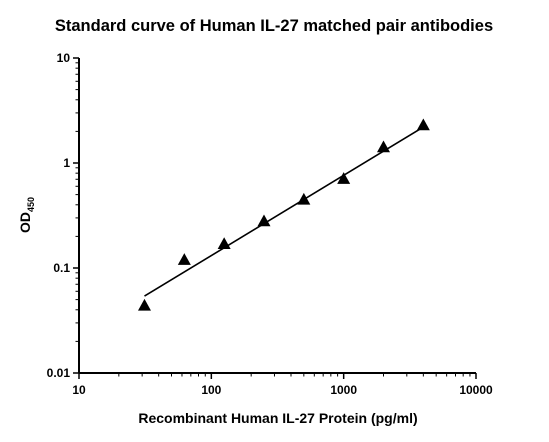 The height and width of the screenshot is (442, 549). What do you see at coordinates (64, 58) in the screenshot?
I see `y-tick-label-3: 10` at bounding box center [64, 58].